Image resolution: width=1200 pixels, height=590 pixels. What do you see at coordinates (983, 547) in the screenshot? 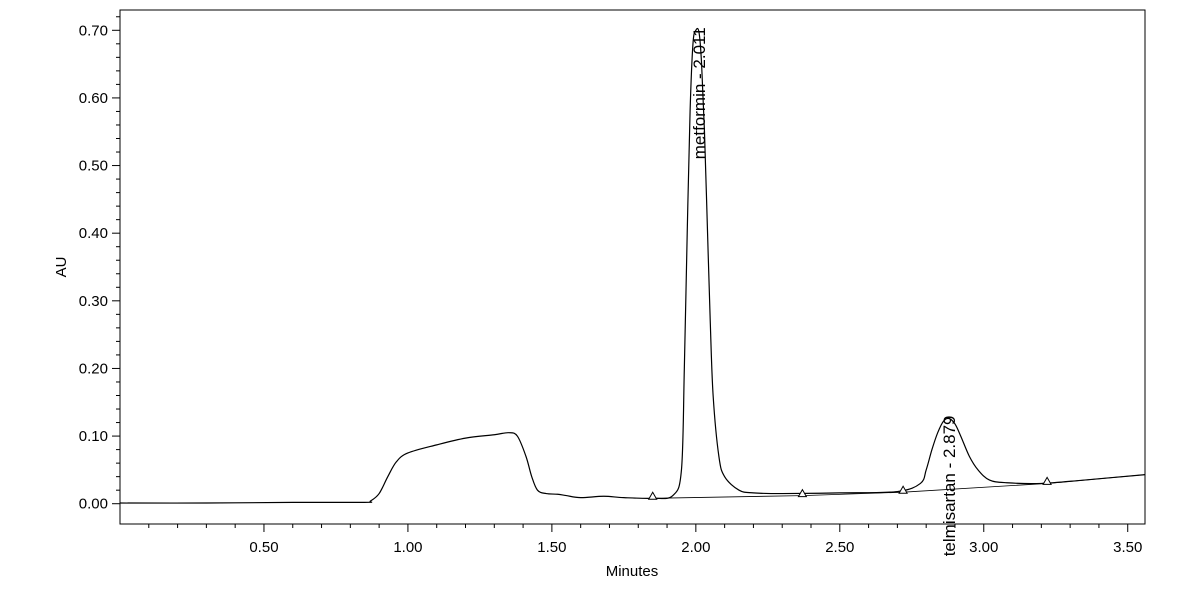
I see `x-tick-label: 3.00` at bounding box center [983, 547].